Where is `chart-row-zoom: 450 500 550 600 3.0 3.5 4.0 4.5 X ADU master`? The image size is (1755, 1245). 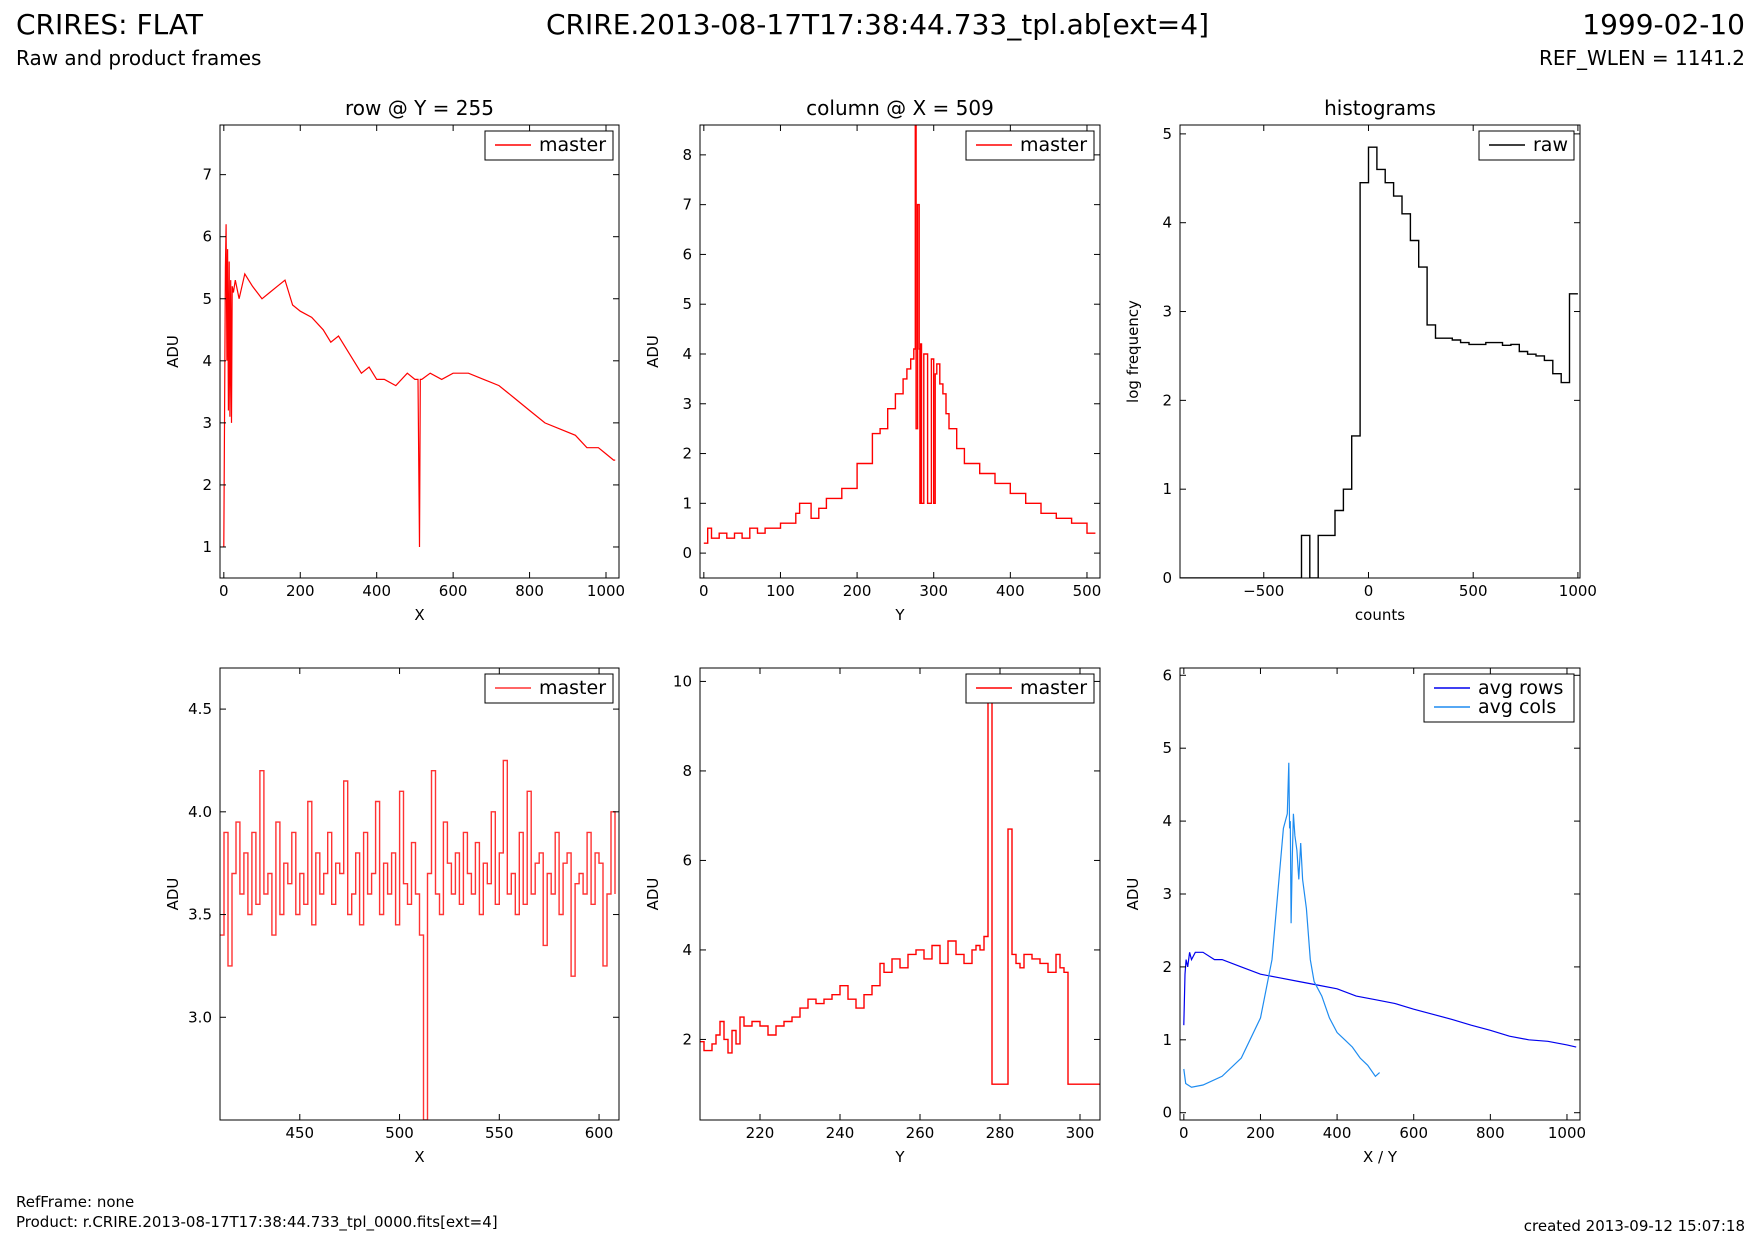
chart-row-zoom: 450 500 550 600 3.0 3.5 4.0 4.5 X ADU master is located at coordinates (392, 916).